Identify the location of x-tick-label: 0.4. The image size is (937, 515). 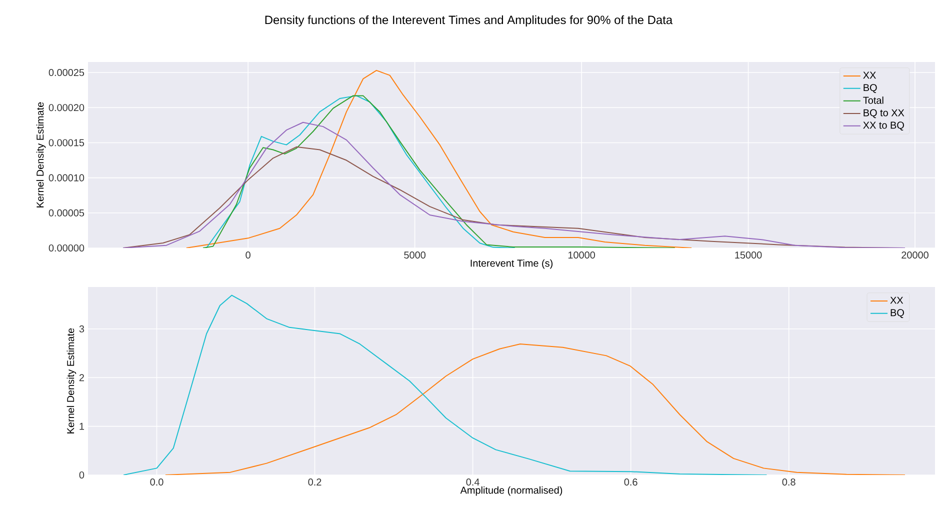
(473, 482).